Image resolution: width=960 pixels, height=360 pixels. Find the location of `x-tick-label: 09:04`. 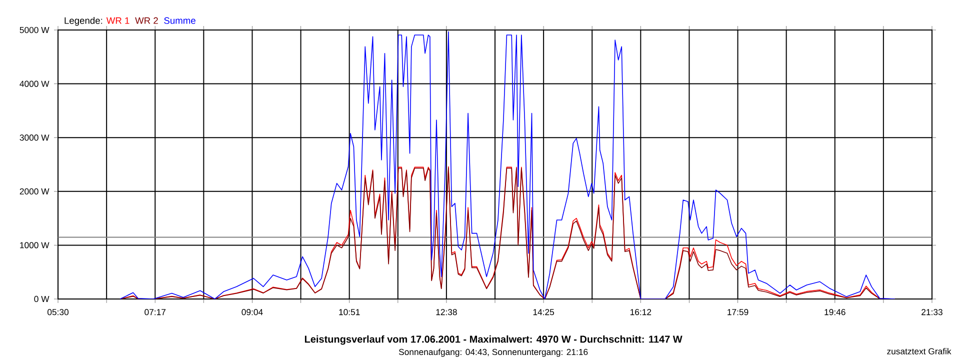

x-tick-label: 09:04 is located at coordinates (252, 312).